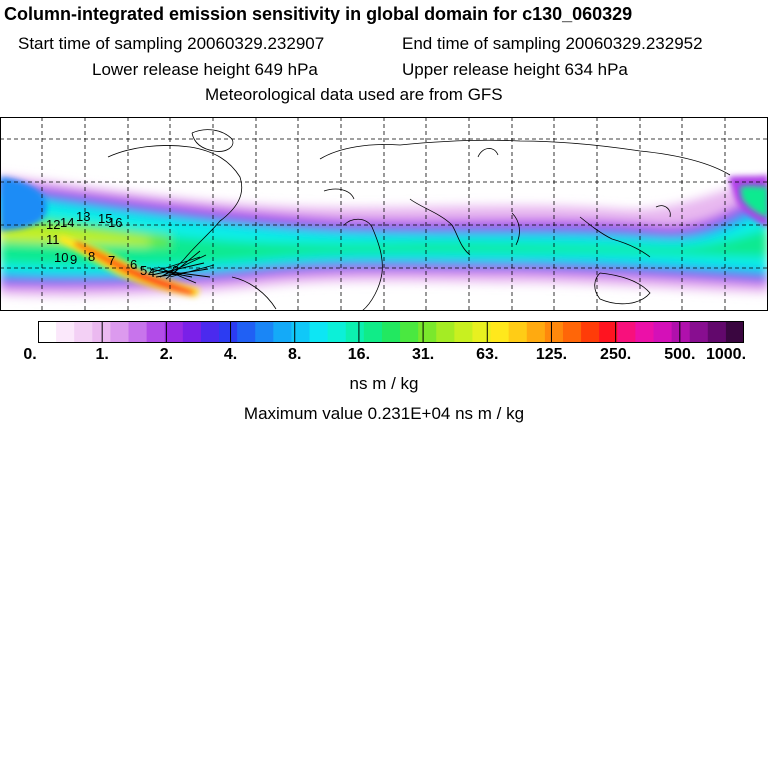 The image size is (768, 768). What do you see at coordinates (73, 259) in the screenshot?
I see `traj-label-9: 9` at bounding box center [73, 259].